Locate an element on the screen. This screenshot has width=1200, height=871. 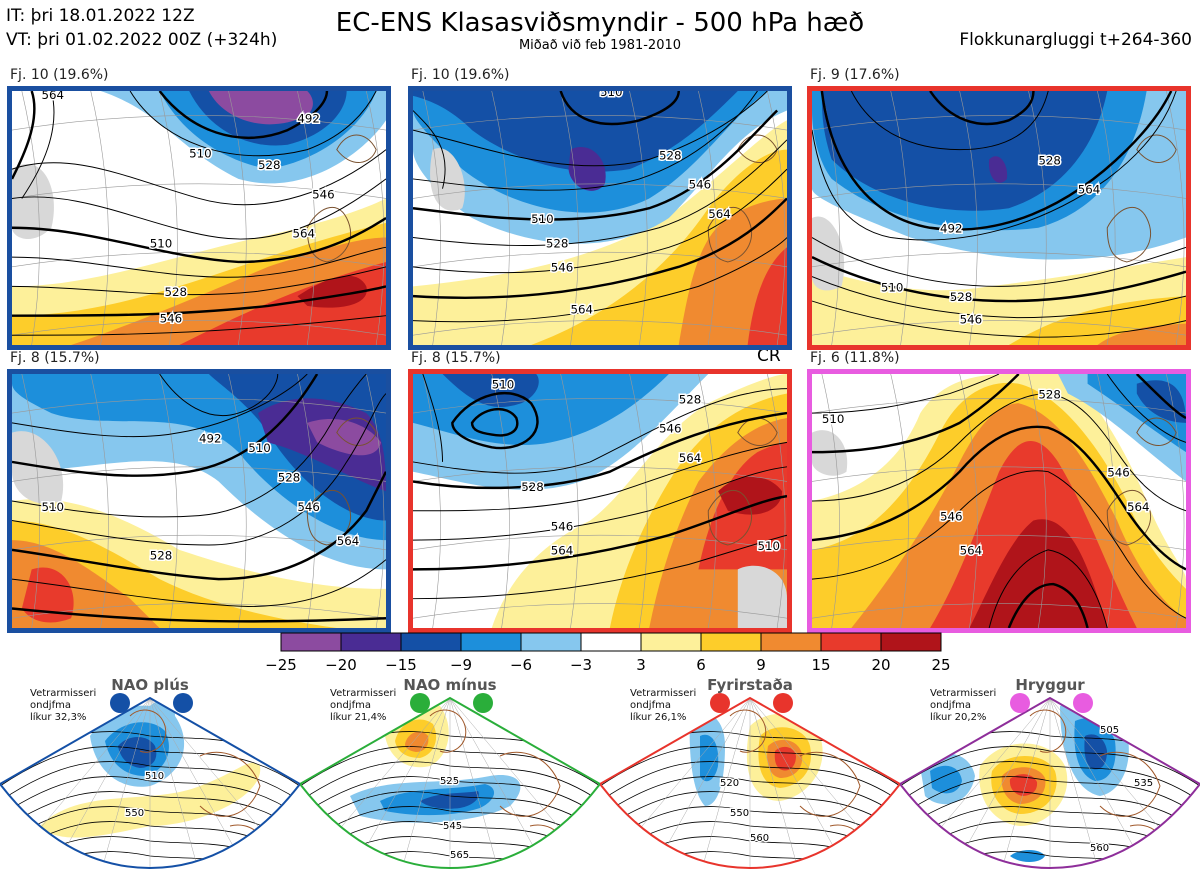
regime-note-line: ondjfma is located at coordinates (350, 705).